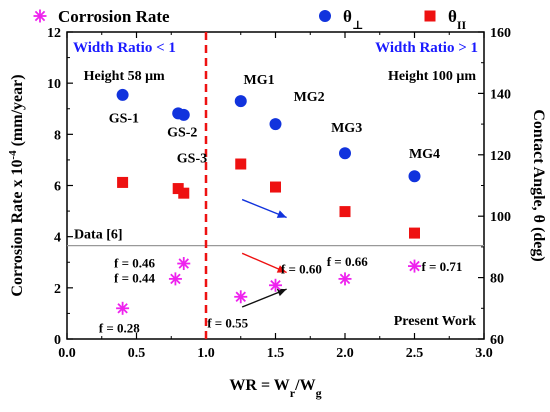 This screenshot has width=550, height=412. Describe the element at coordinates (500, 33) in the screenshot. I see `y-right-tick-label: 160` at that location.